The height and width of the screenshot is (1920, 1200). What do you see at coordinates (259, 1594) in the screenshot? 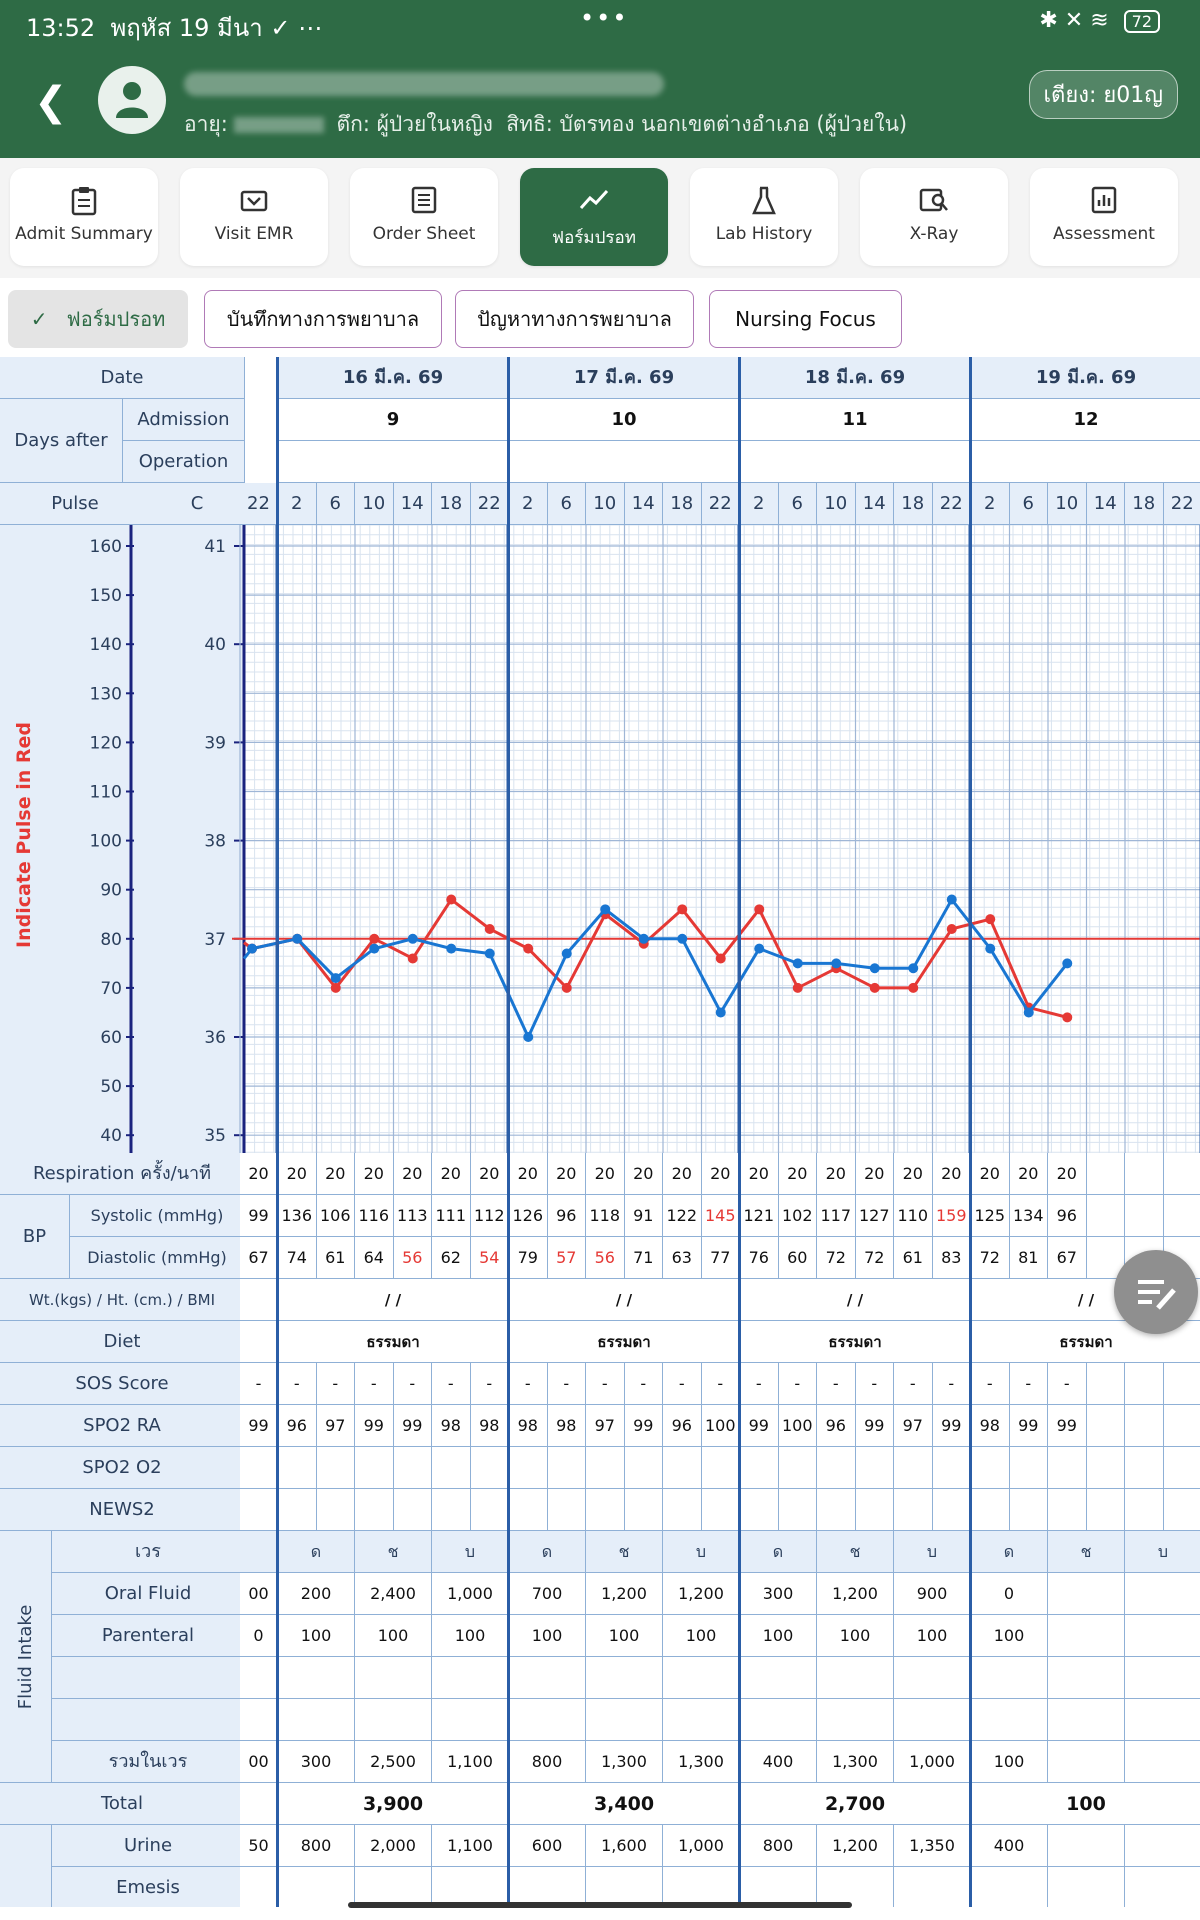
I see `oral-fluid-value: 00` at bounding box center [259, 1594].